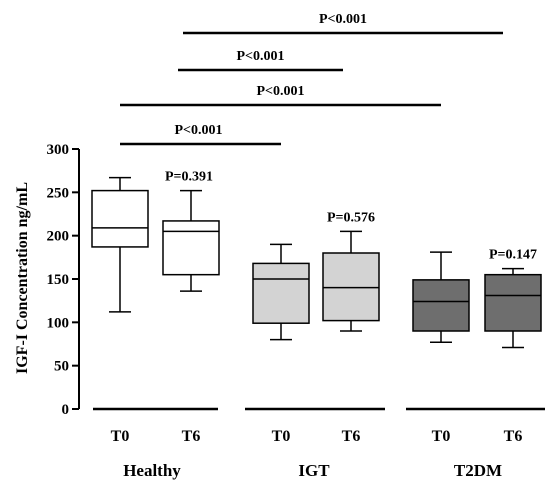 The width and height of the screenshot is (550, 491). Describe the element at coordinates (351, 217) in the screenshot. I see `within-group-pvalue: P=0.576` at that location.